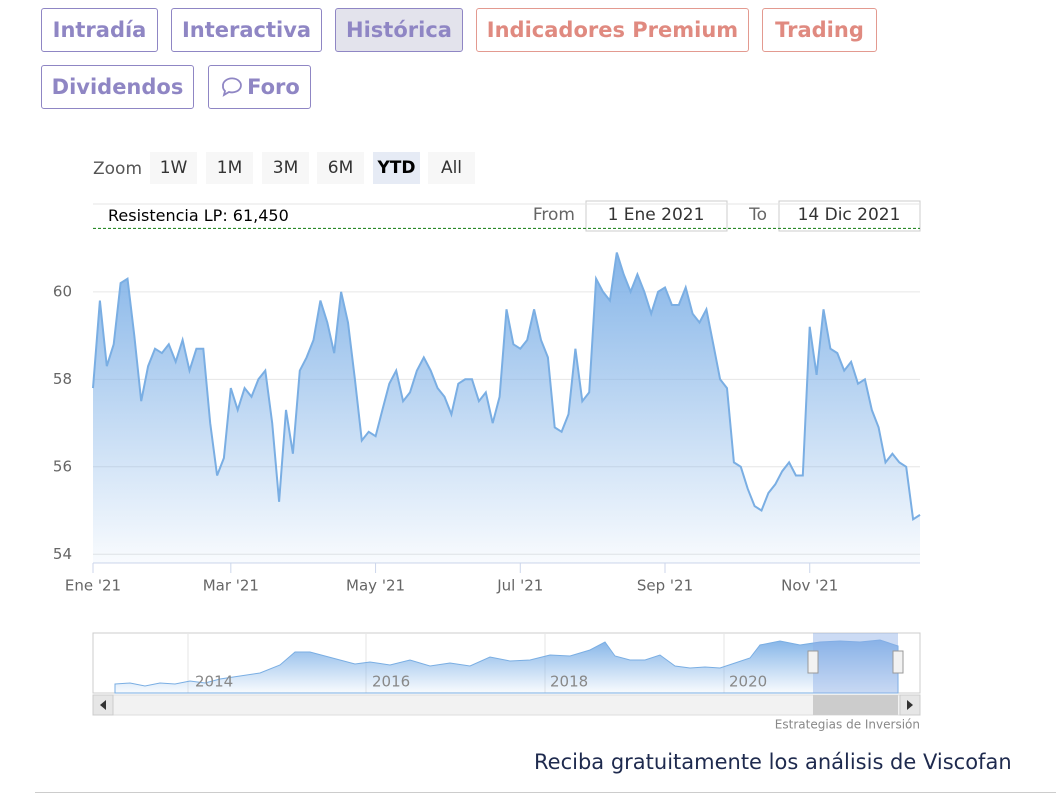 This screenshot has width=1056, height=795. I want to click on resistance-label: Resistencia LP: 61,450, so click(198, 215).